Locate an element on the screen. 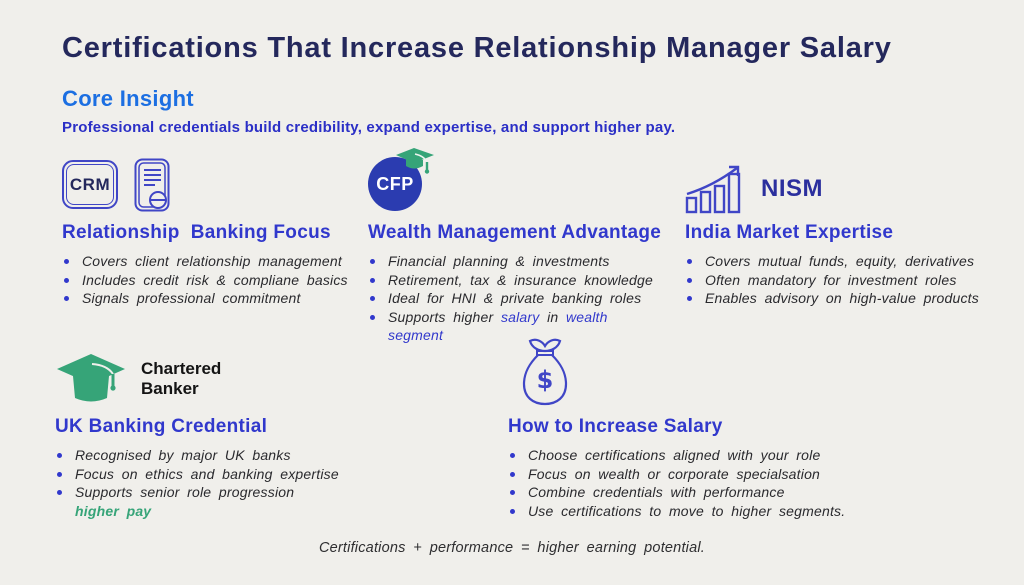 This screenshot has height=585, width=1024. bullet-text: Includes credit risk & compliane basics is located at coordinates (215, 279).